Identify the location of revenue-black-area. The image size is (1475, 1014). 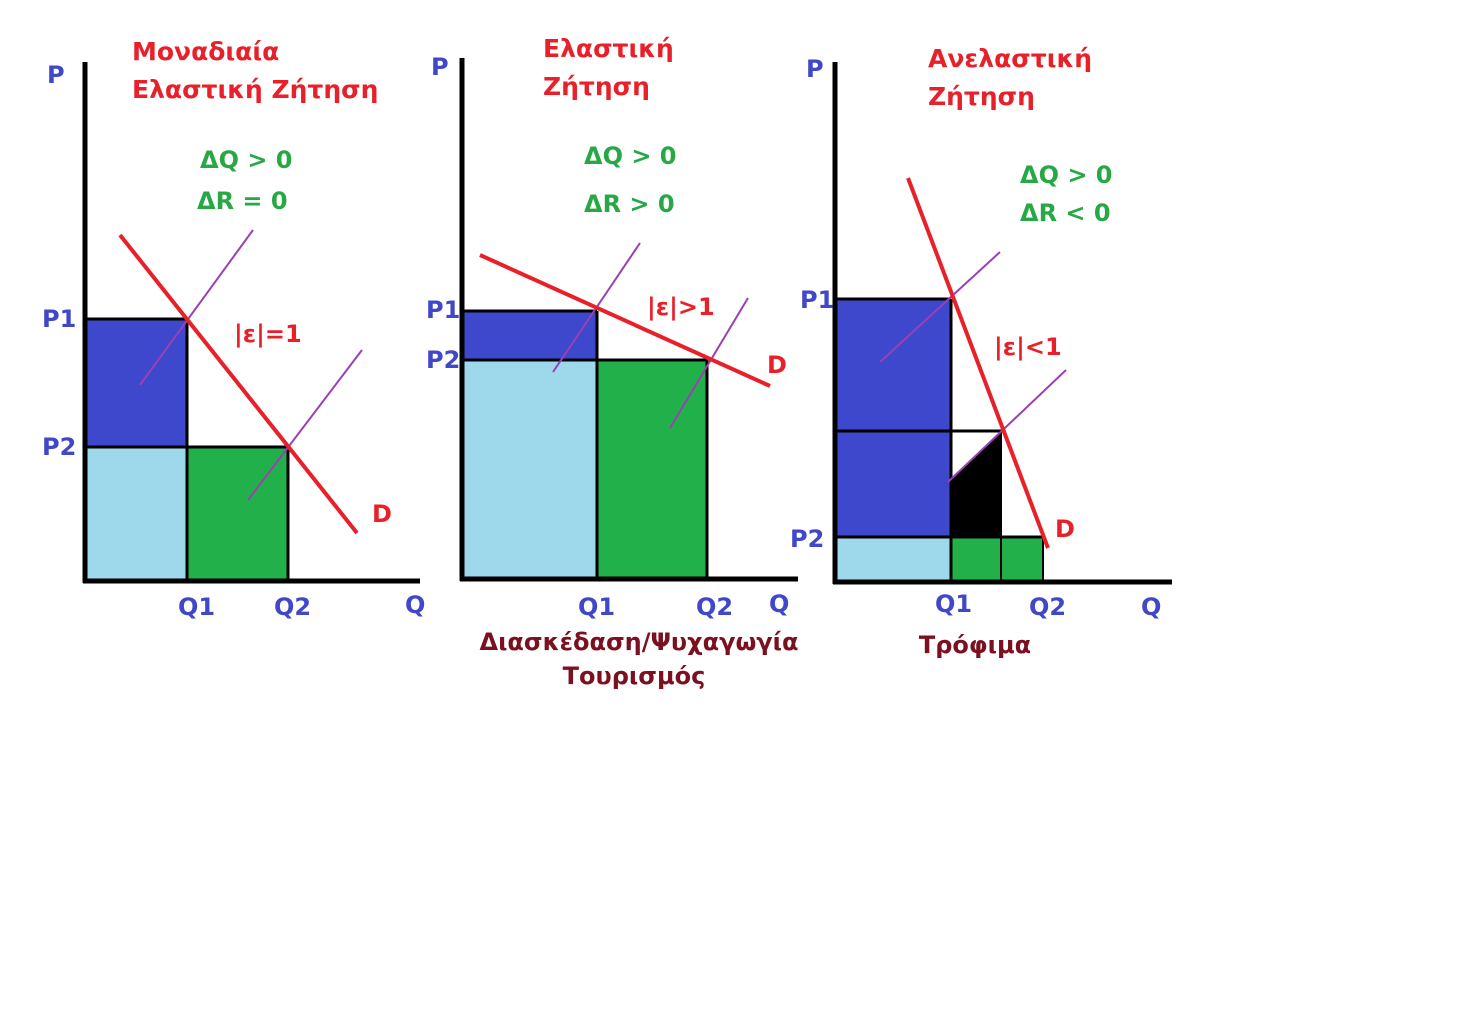
(976, 484).